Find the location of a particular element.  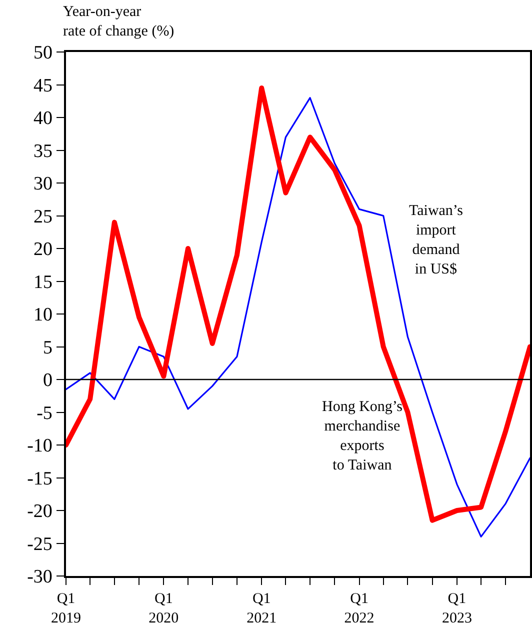

y-tick-label: -5 is located at coordinates (44, 413).